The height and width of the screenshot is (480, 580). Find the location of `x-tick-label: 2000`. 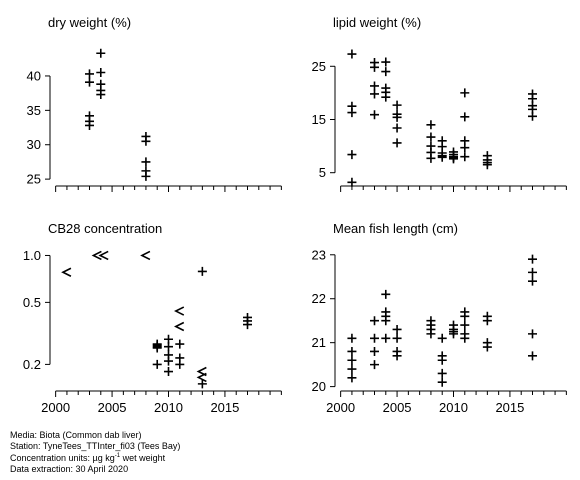

x-tick-label: 2000 is located at coordinates (340, 407).